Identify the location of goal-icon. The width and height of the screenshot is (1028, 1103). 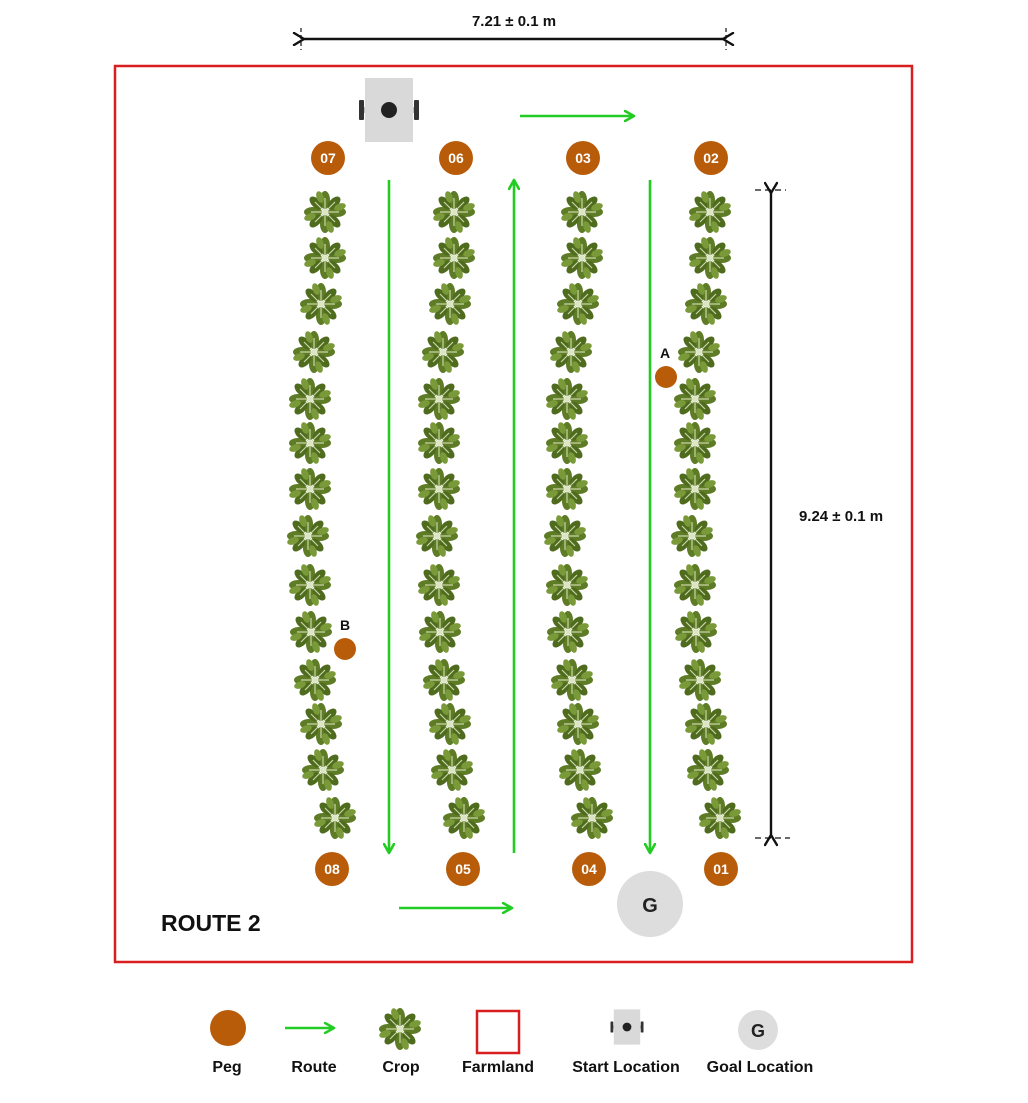
(650, 904).